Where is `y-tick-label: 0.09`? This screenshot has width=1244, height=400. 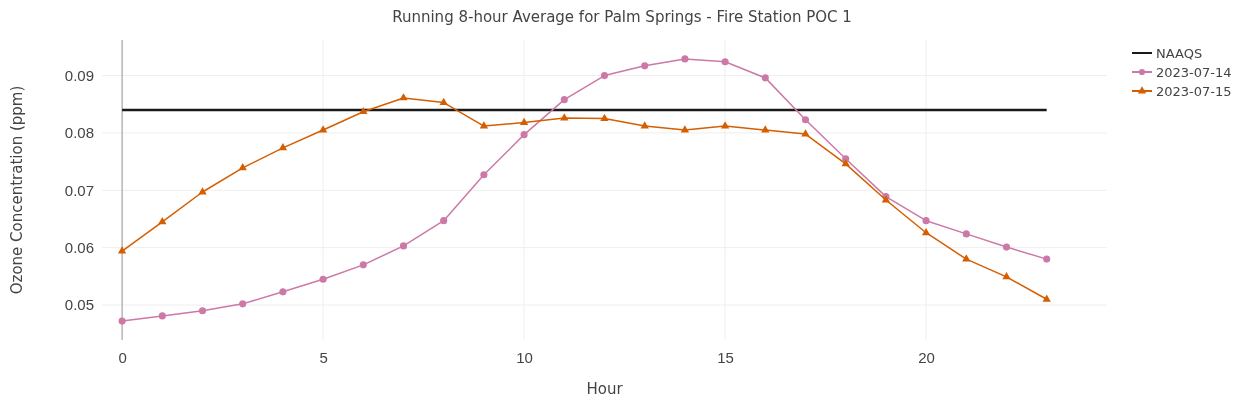
y-tick-label: 0.09 is located at coordinates (79, 75).